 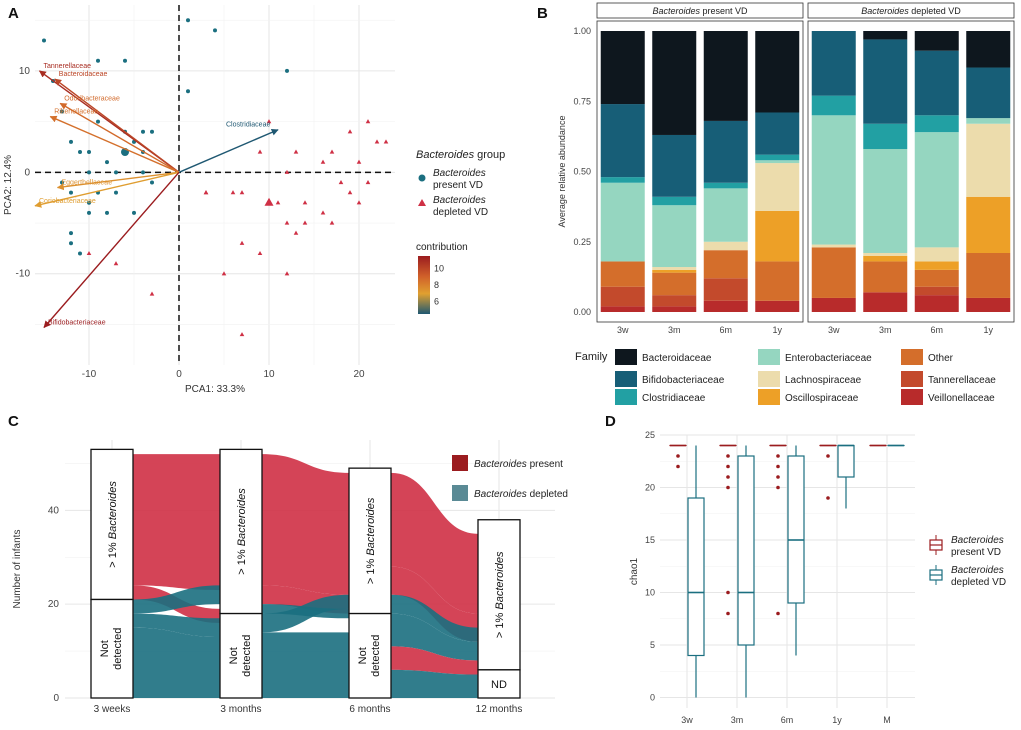 What do you see at coordinates (489, 155) in the screenshot?
I see `legend-title-rest: group` at bounding box center [489, 155].